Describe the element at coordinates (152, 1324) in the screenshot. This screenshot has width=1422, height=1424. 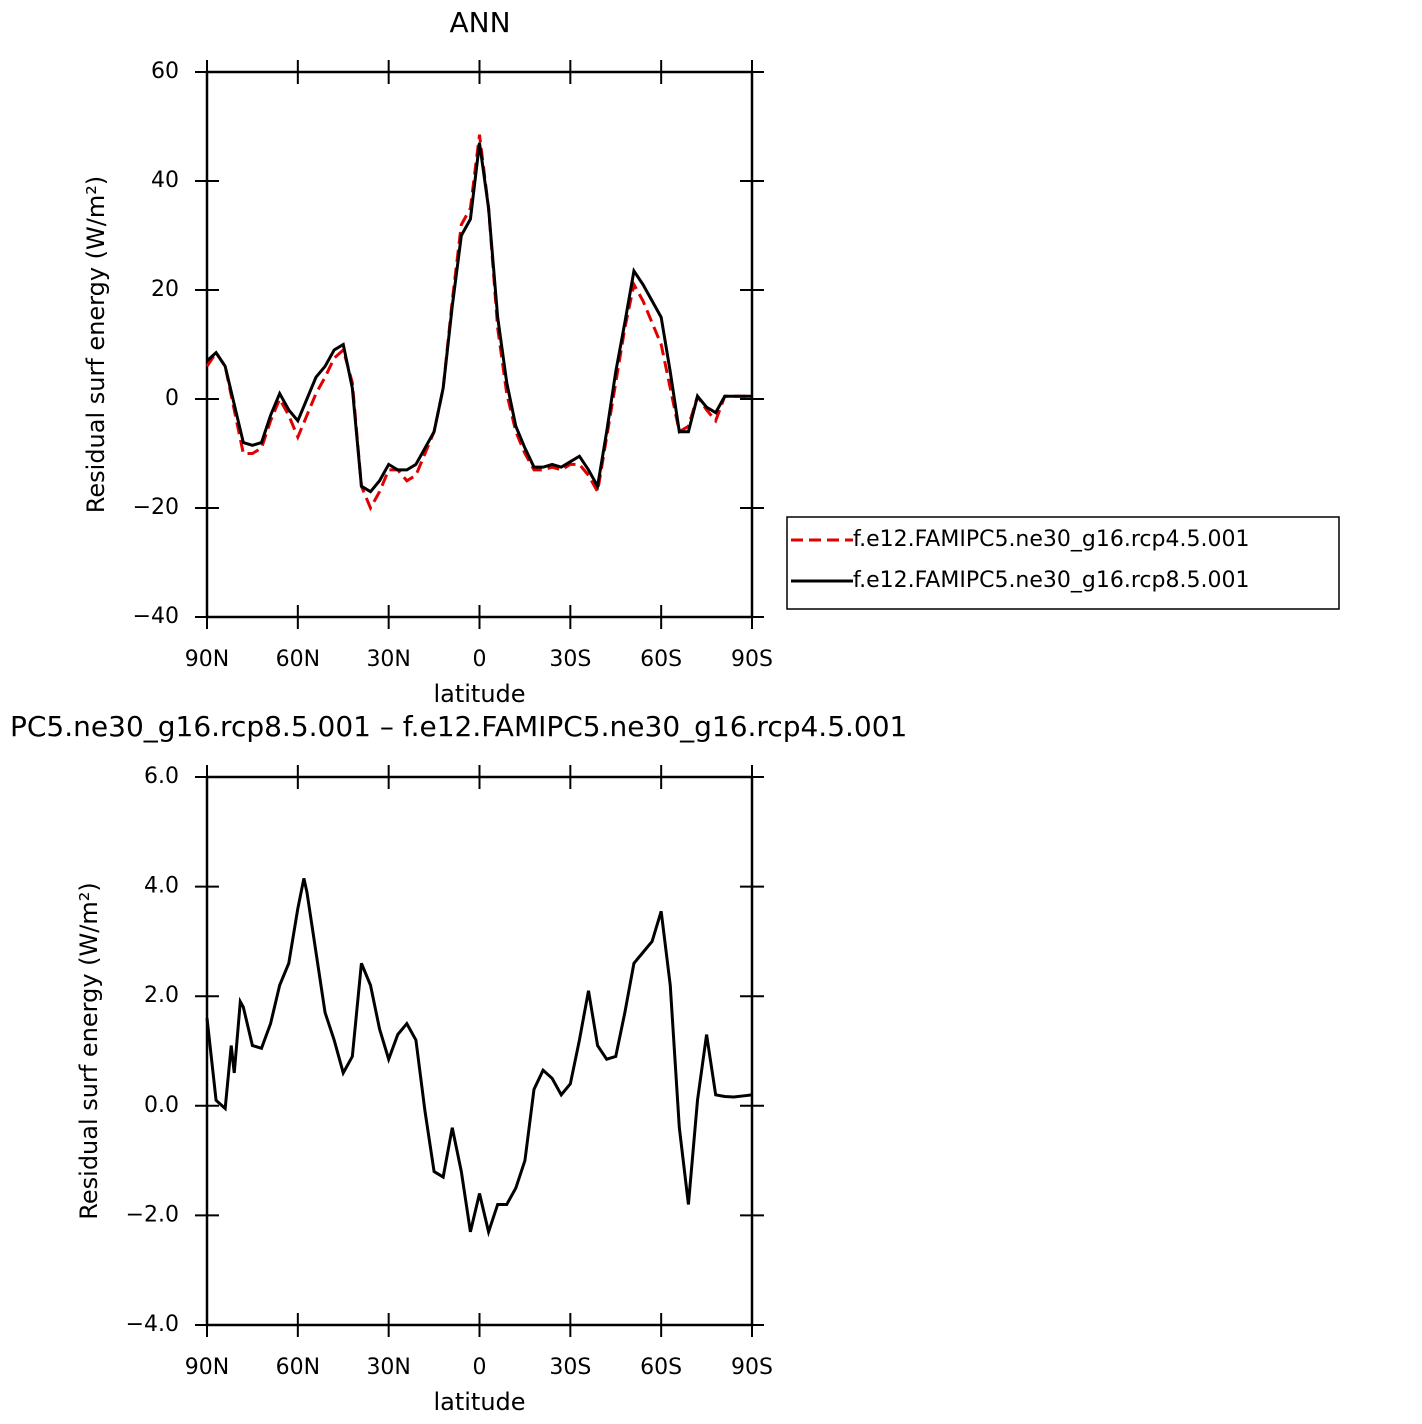
I see `y-tick-label: −4.0` at that location.